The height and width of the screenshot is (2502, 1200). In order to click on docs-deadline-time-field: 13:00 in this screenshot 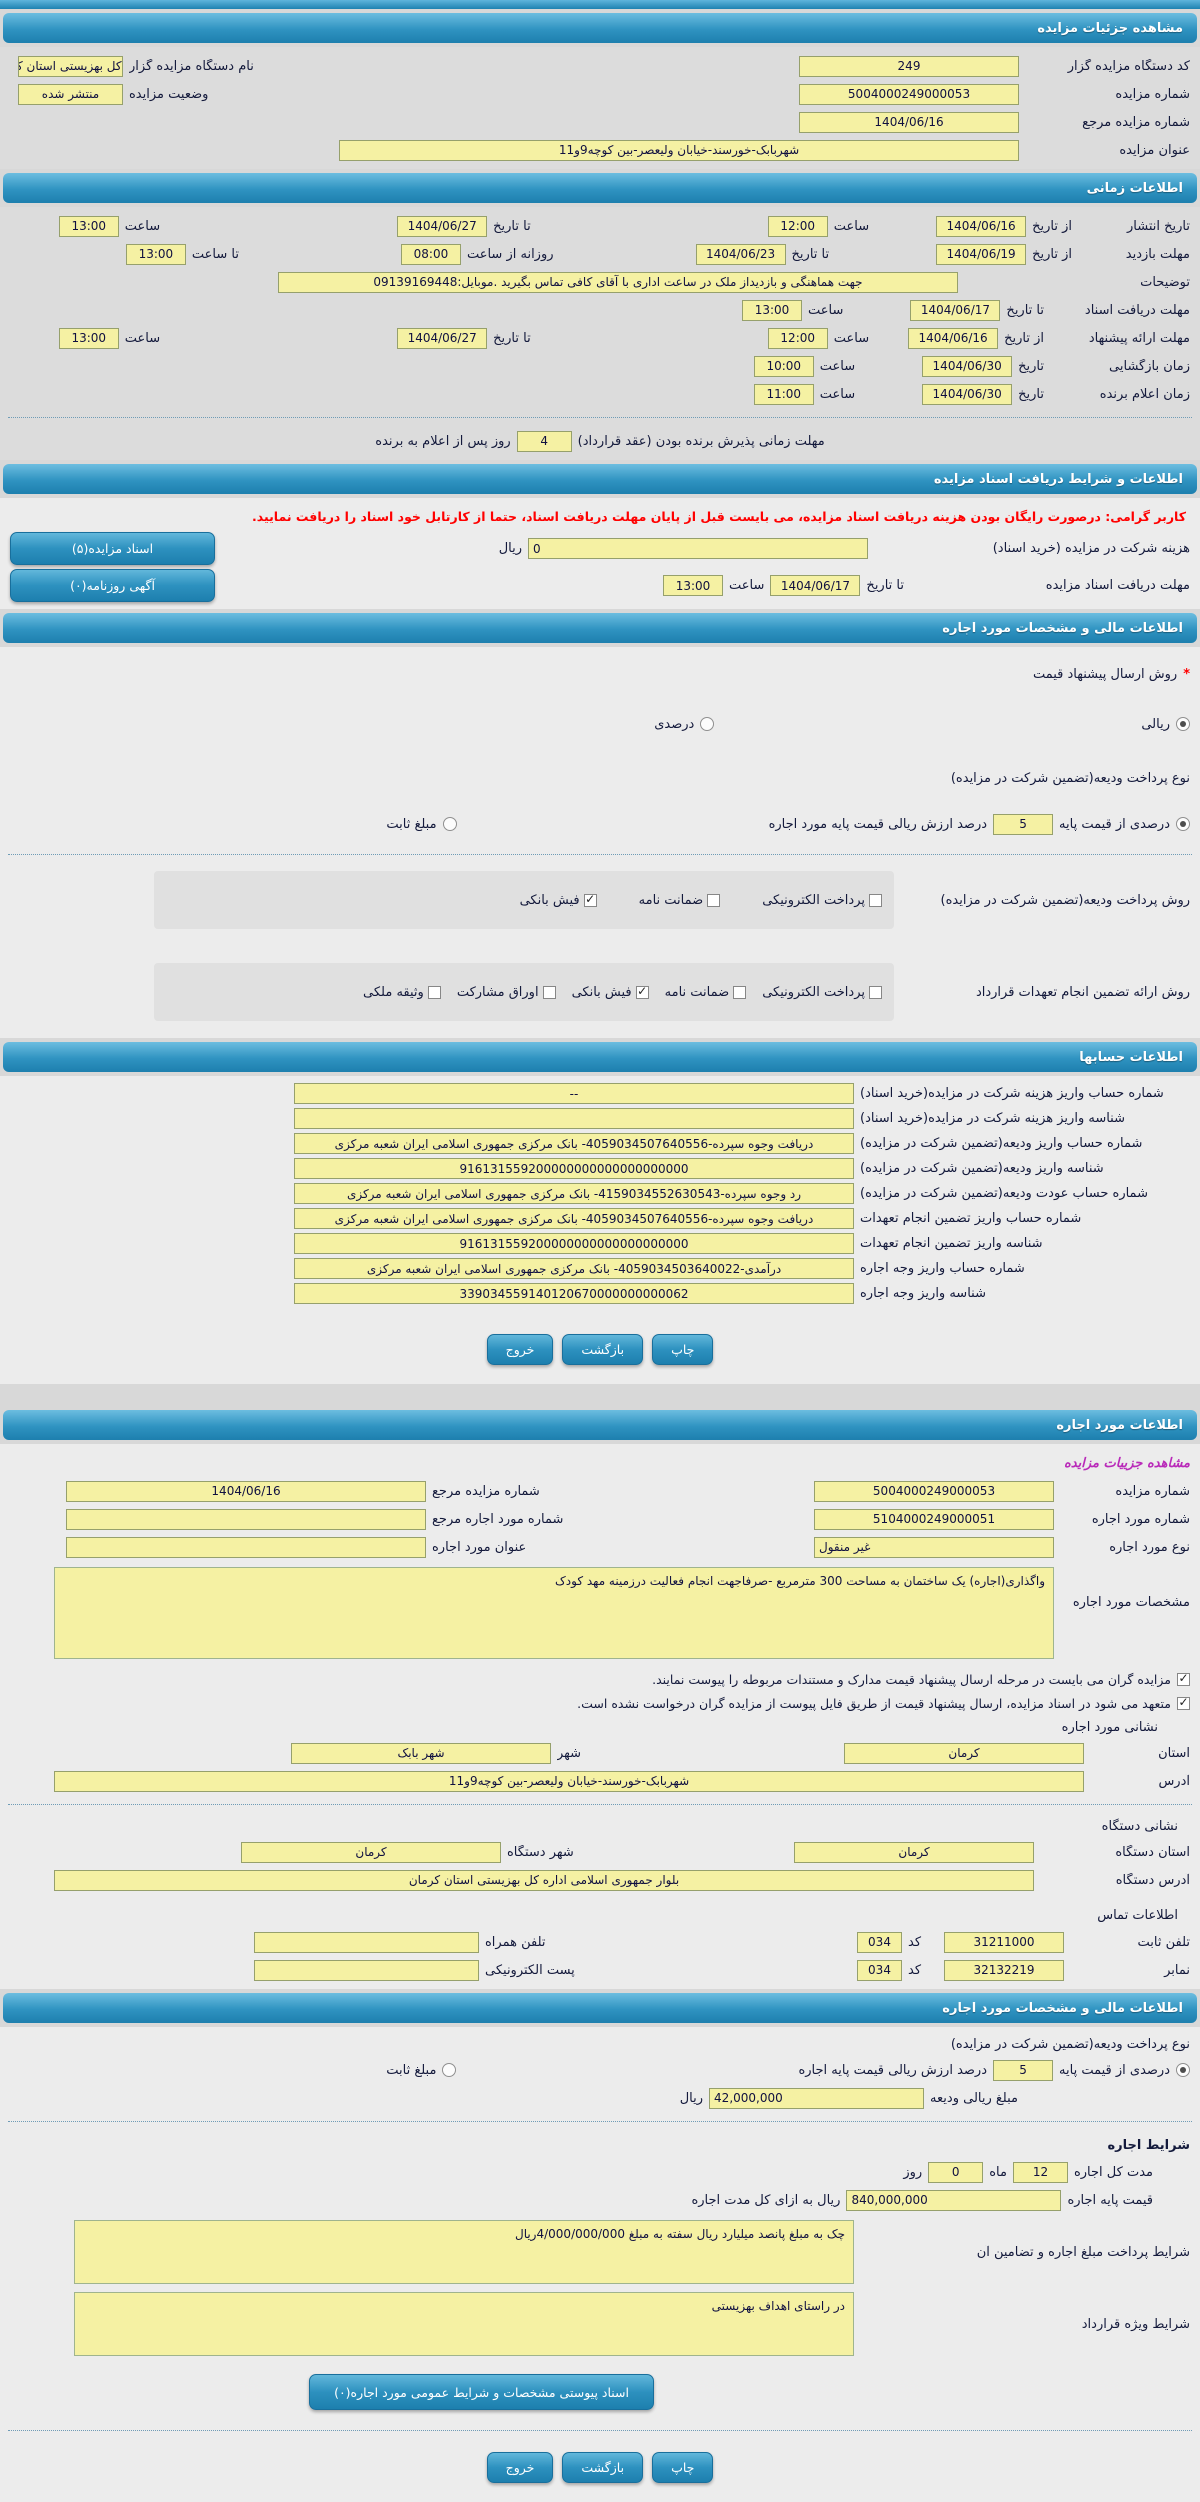, I will do `click(693, 585)`.